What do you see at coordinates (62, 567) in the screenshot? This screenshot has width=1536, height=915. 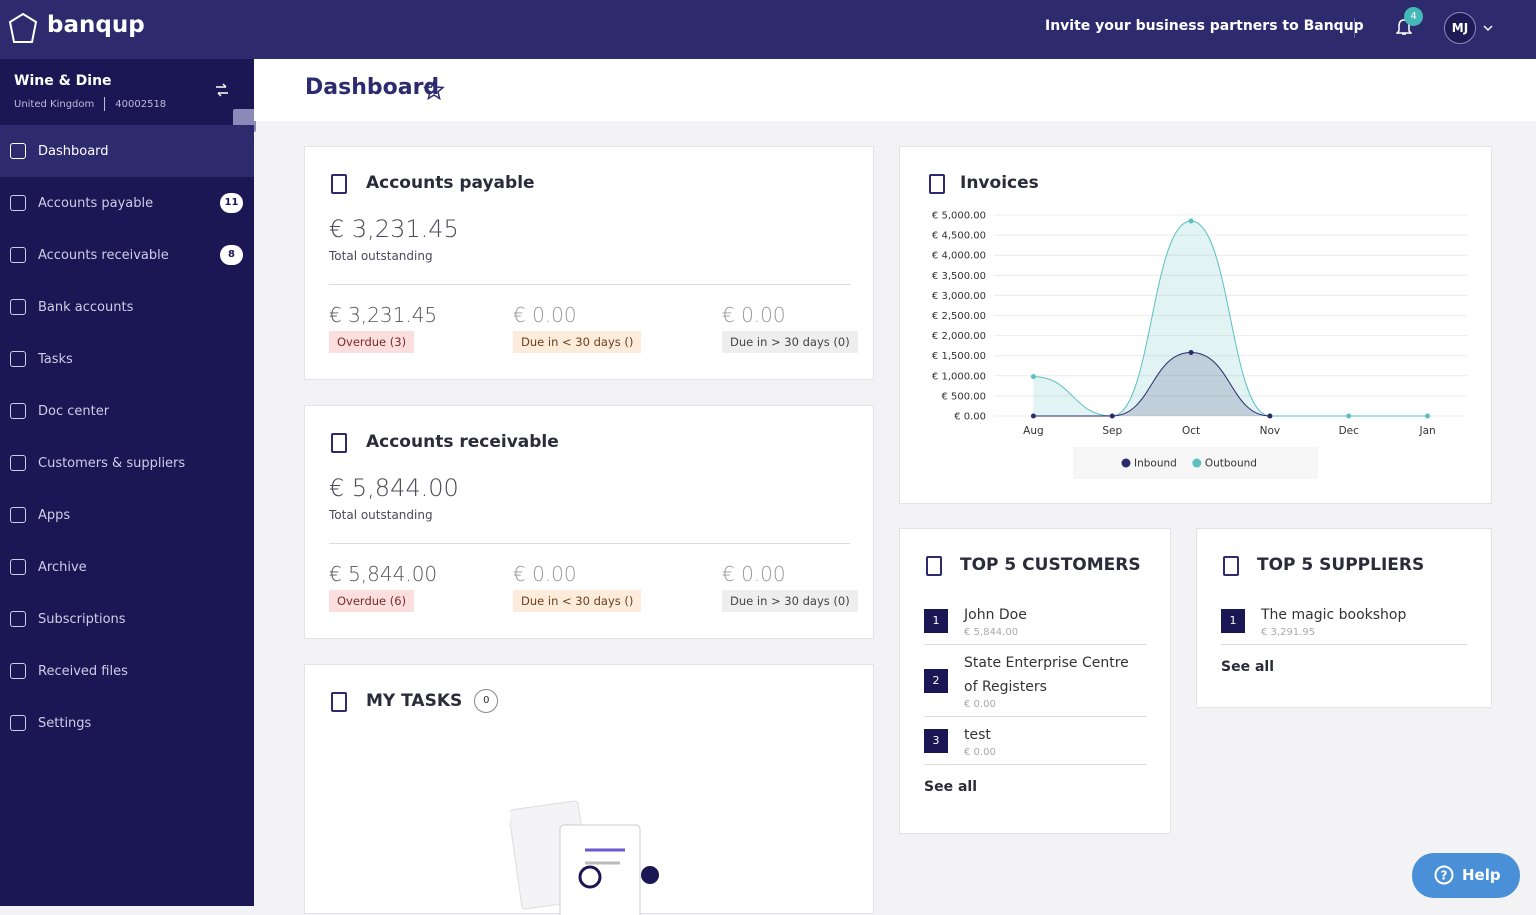 I see `nav-label: Archive` at bounding box center [62, 567].